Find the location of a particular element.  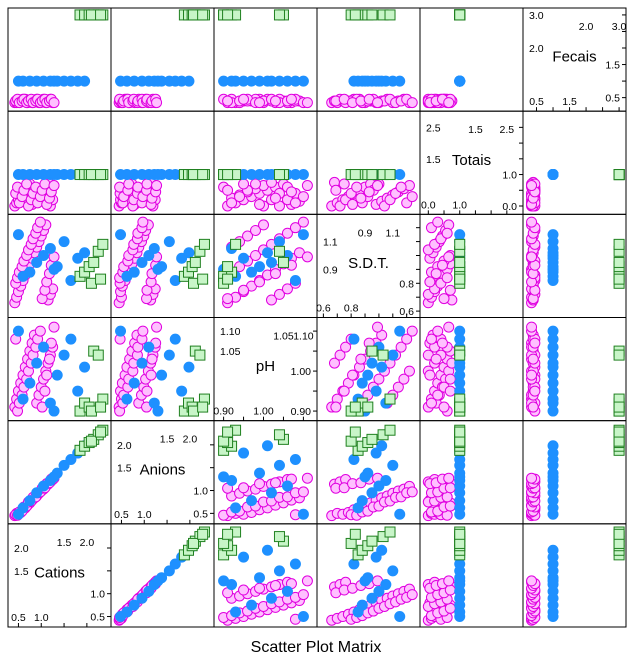

tick-label: 0.9 is located at coordinates (365, 233).